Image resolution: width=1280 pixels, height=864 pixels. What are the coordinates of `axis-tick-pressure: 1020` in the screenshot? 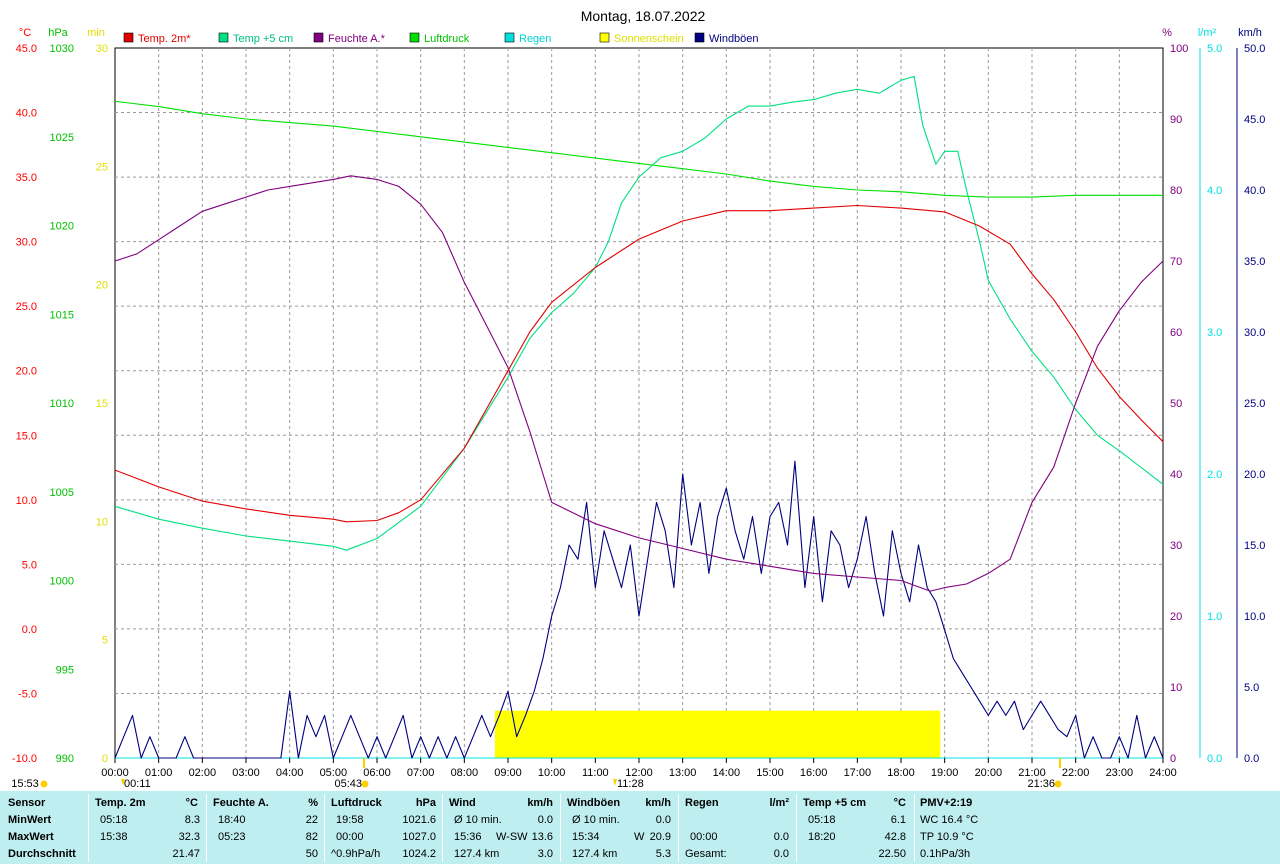 It's located at (62, 227).